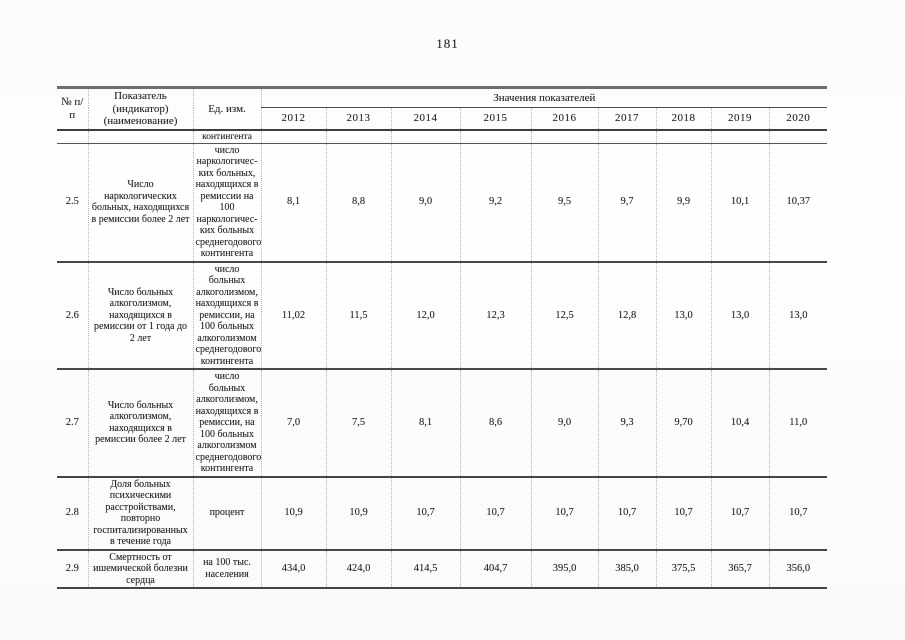 The image size is (905, 640). Describe the element at coordinates (226, 108) in the screenshot. I see `header-unit: Ед. изм.` at that location.